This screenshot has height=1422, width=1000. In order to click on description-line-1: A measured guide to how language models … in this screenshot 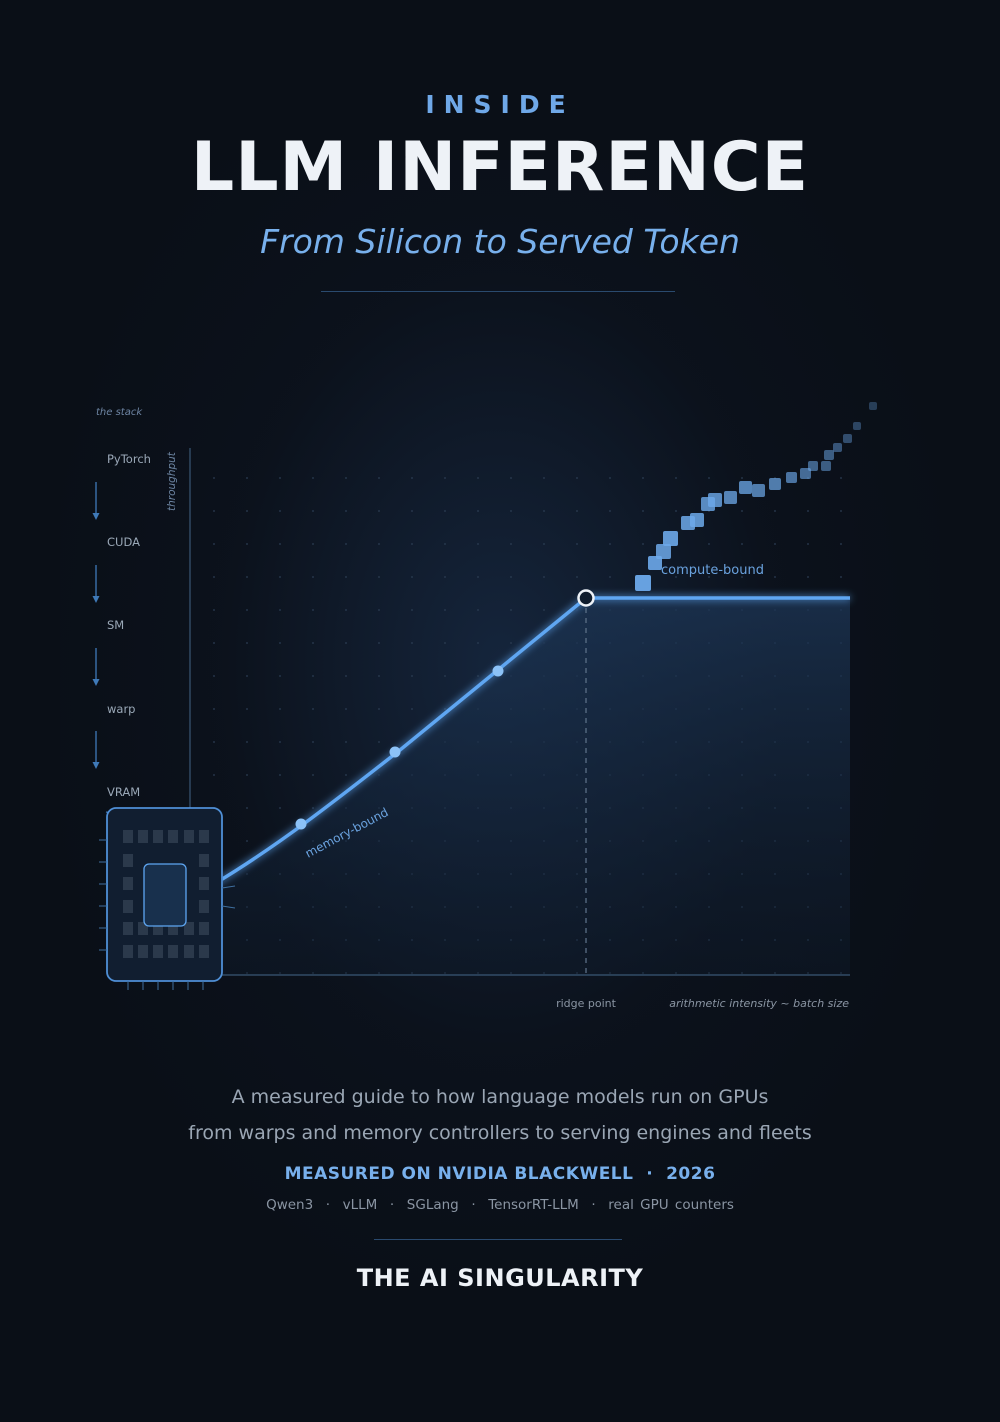, I will do `click(500, 1097)`.